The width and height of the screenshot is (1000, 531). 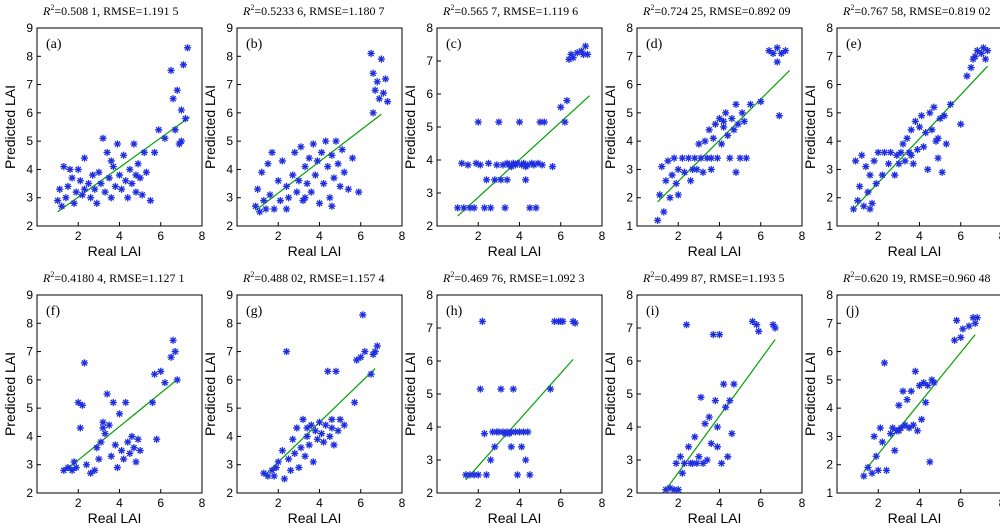 I want to click on stats-label: R2=0.488 02, RMSE=1.157 4, so click(x=313, y=277).